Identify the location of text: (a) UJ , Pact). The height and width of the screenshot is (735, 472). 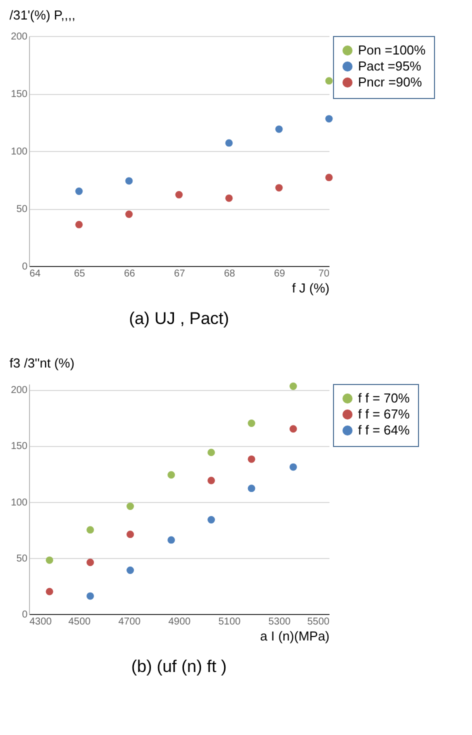
(179, 318).